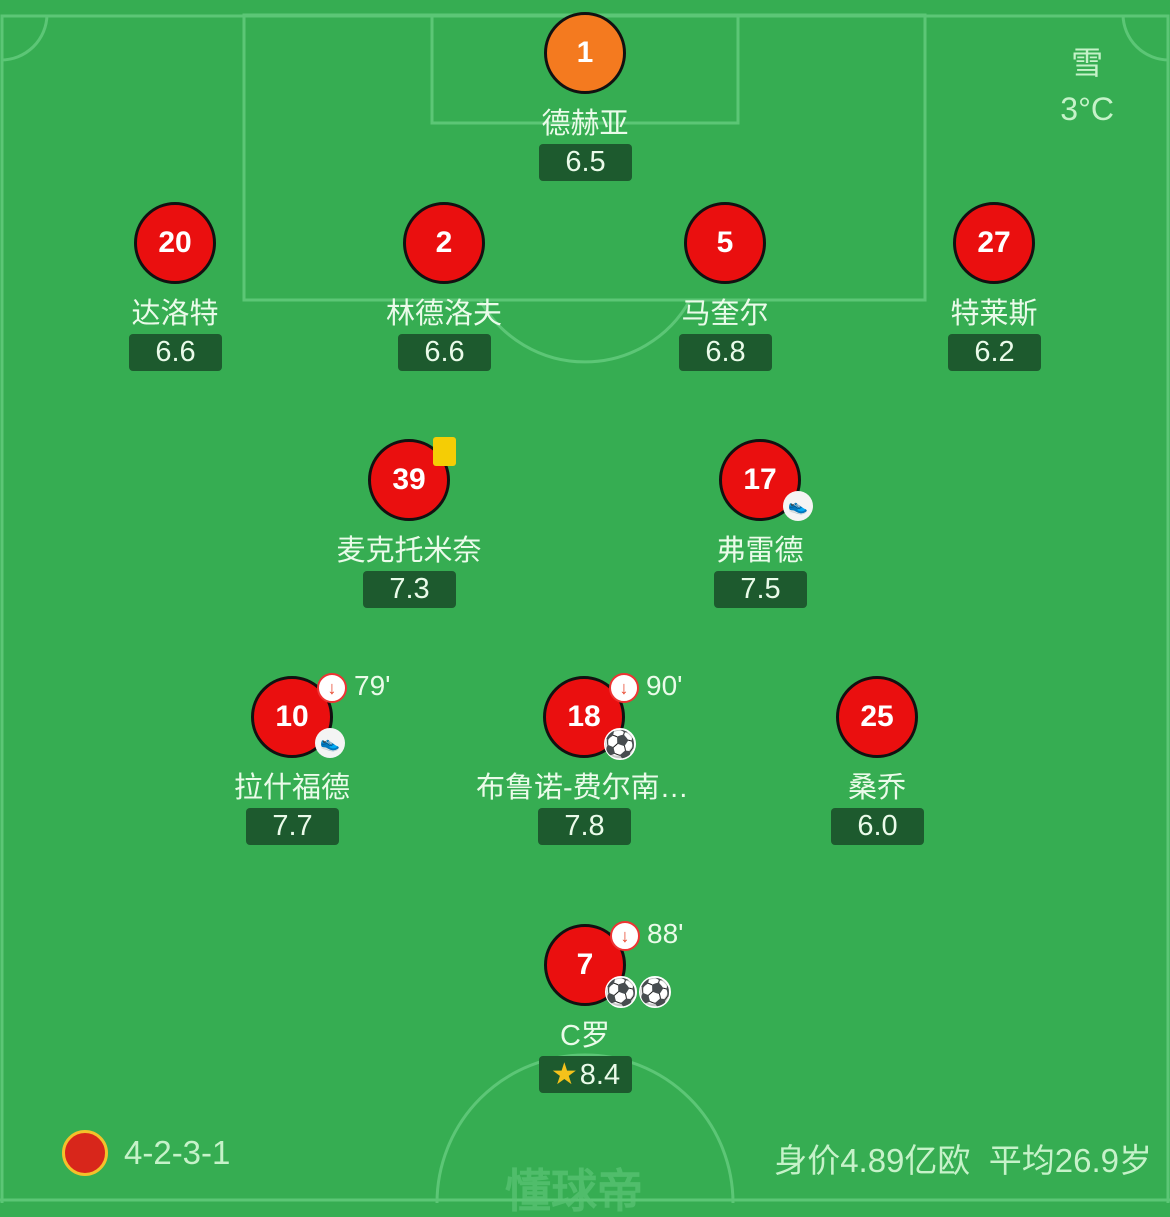  I want to click on yellow-card-icon, so click(444, 451).